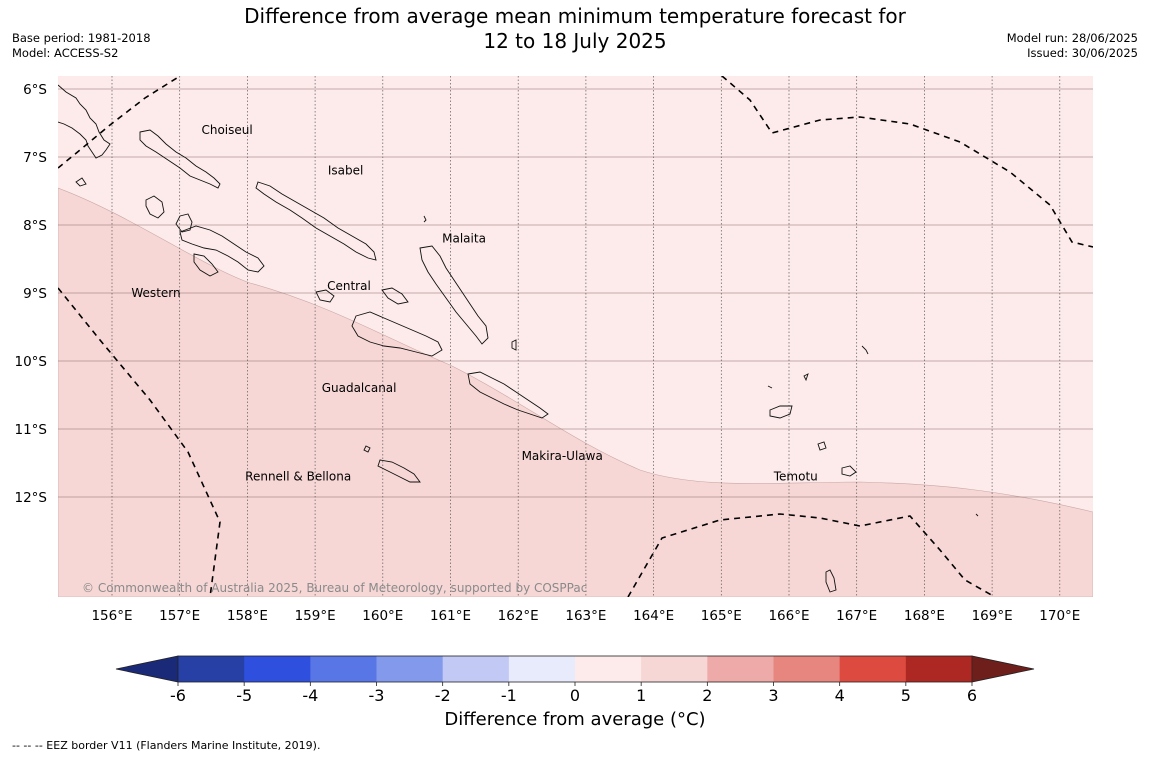  What do you see at coordinates (397, 334) in the screenshot?
I see `island-guadalcanal` at bounding box center [397, 334].